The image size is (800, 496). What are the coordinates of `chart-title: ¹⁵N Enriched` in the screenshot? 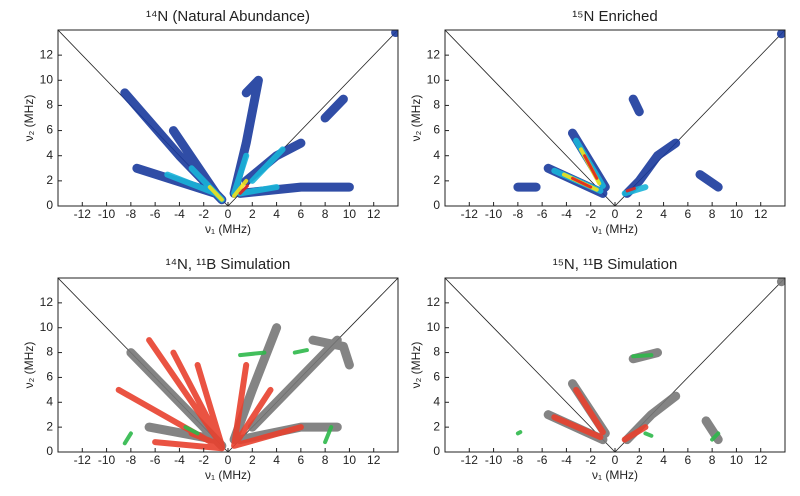 It's located at (614, 16).